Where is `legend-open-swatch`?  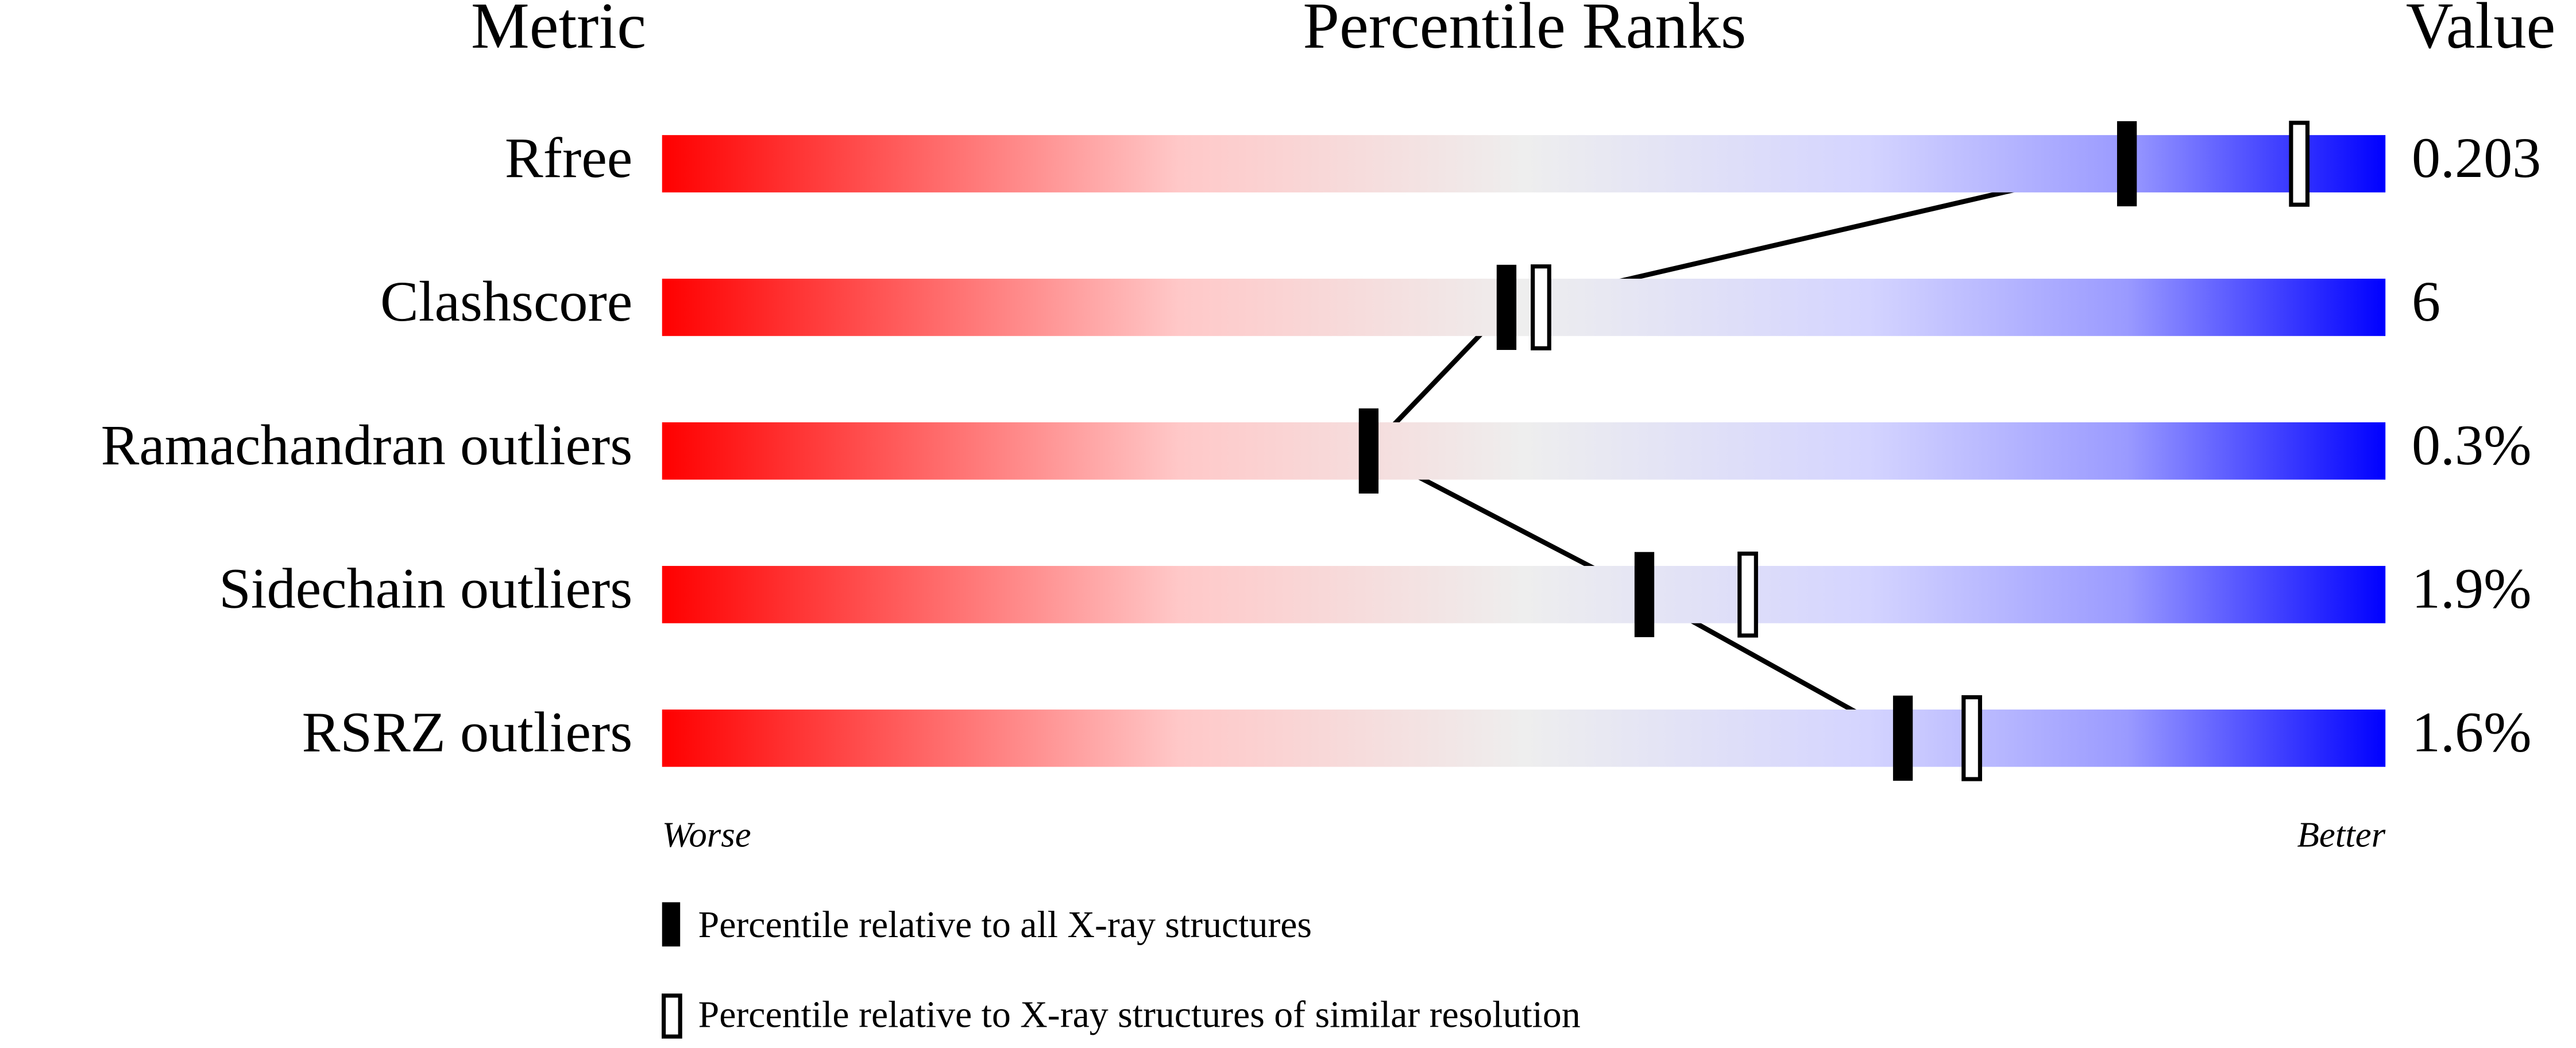 legend-open-swatch is located at coordinates (671, 1016).